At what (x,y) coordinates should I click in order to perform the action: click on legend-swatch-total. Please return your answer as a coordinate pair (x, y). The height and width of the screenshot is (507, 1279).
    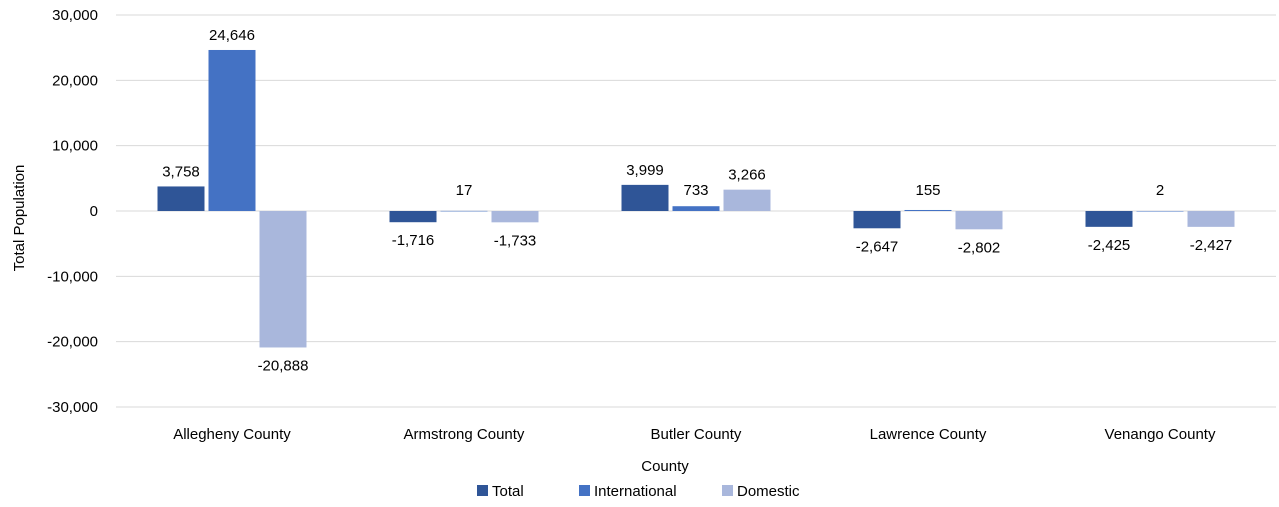
    Looking at the image, I should click on (482, 490).